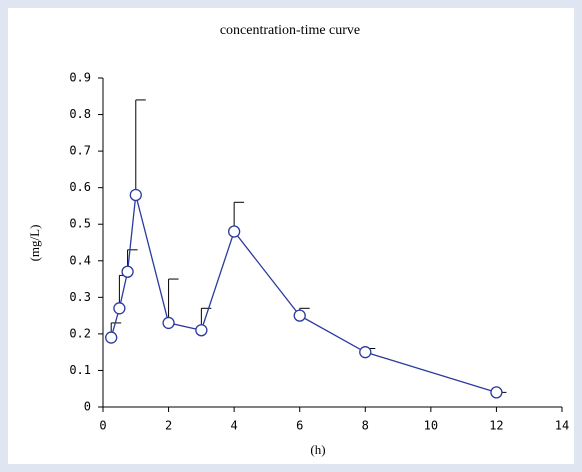 This screenshot has width=582, height=472. I want to click on x-tick-label: 6, so click(299, 426).